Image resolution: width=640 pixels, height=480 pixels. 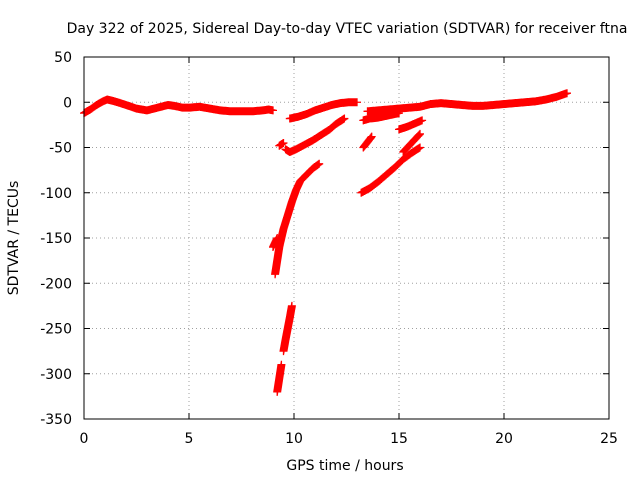 I want to click on y-tick-label: -150, so click(x=56, y=239).